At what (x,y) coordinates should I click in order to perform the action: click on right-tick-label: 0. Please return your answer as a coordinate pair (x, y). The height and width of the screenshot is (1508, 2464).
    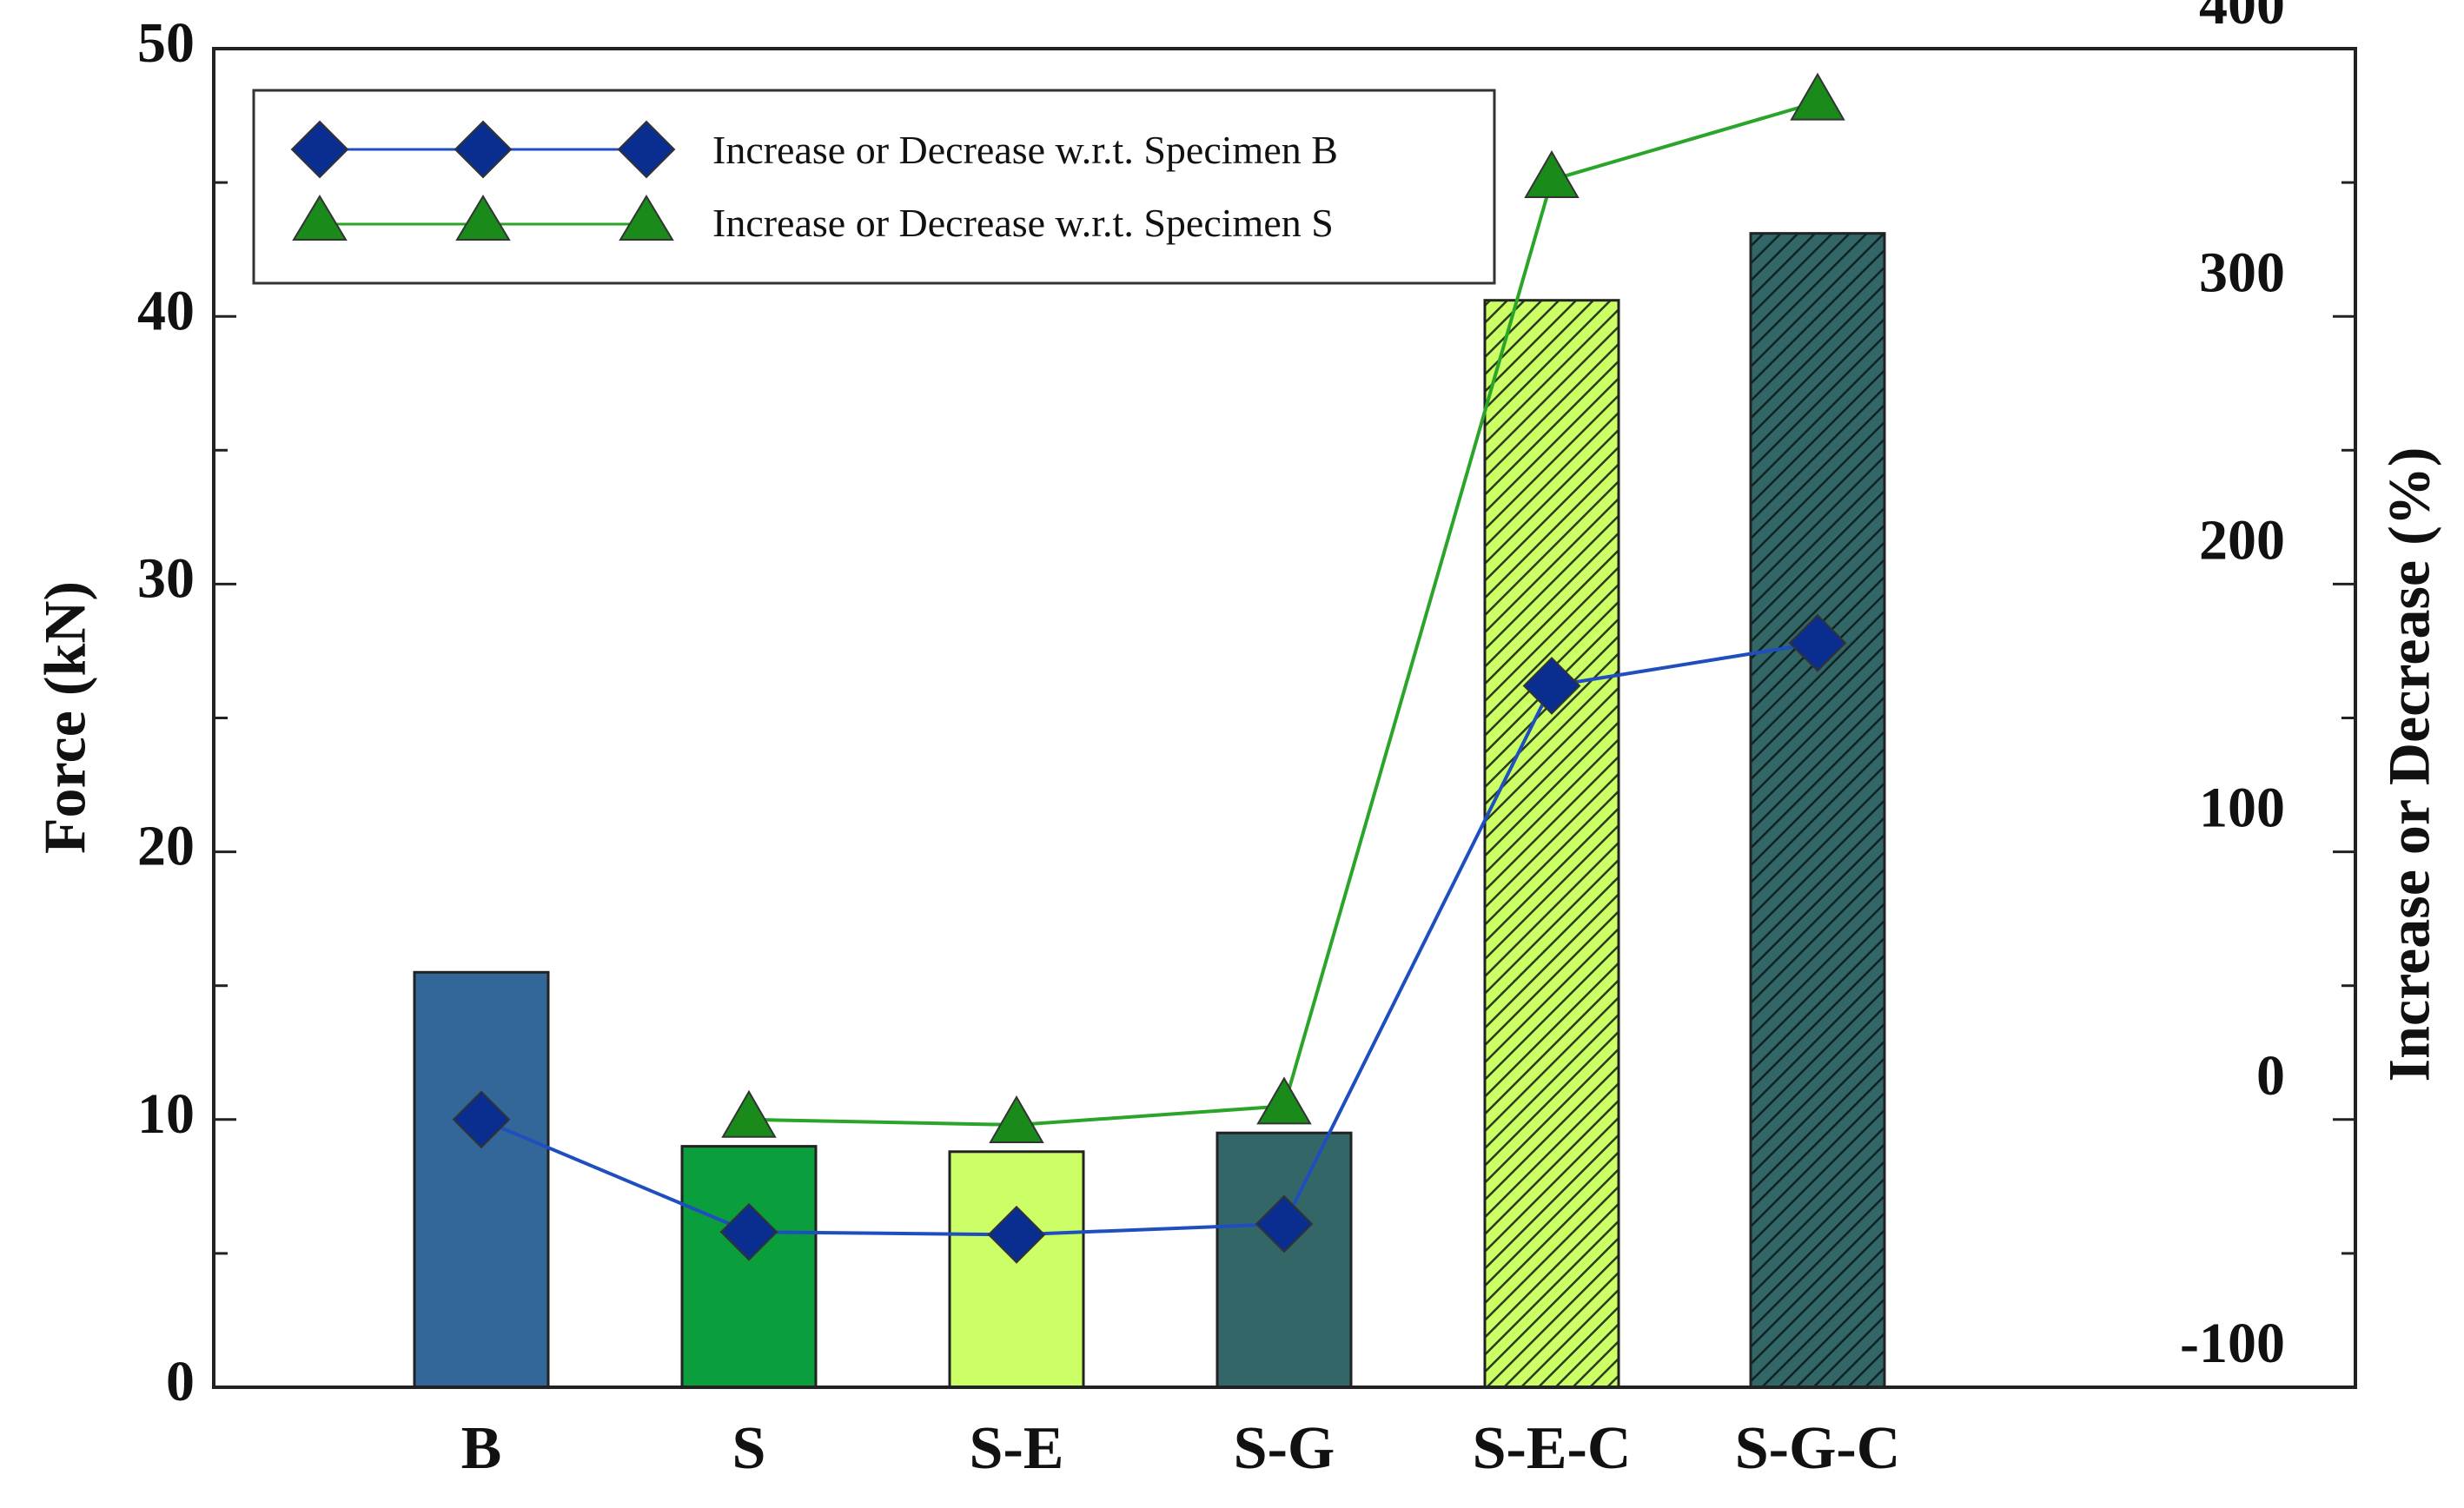
    Looking at the image, I should click on (2270, 1076).